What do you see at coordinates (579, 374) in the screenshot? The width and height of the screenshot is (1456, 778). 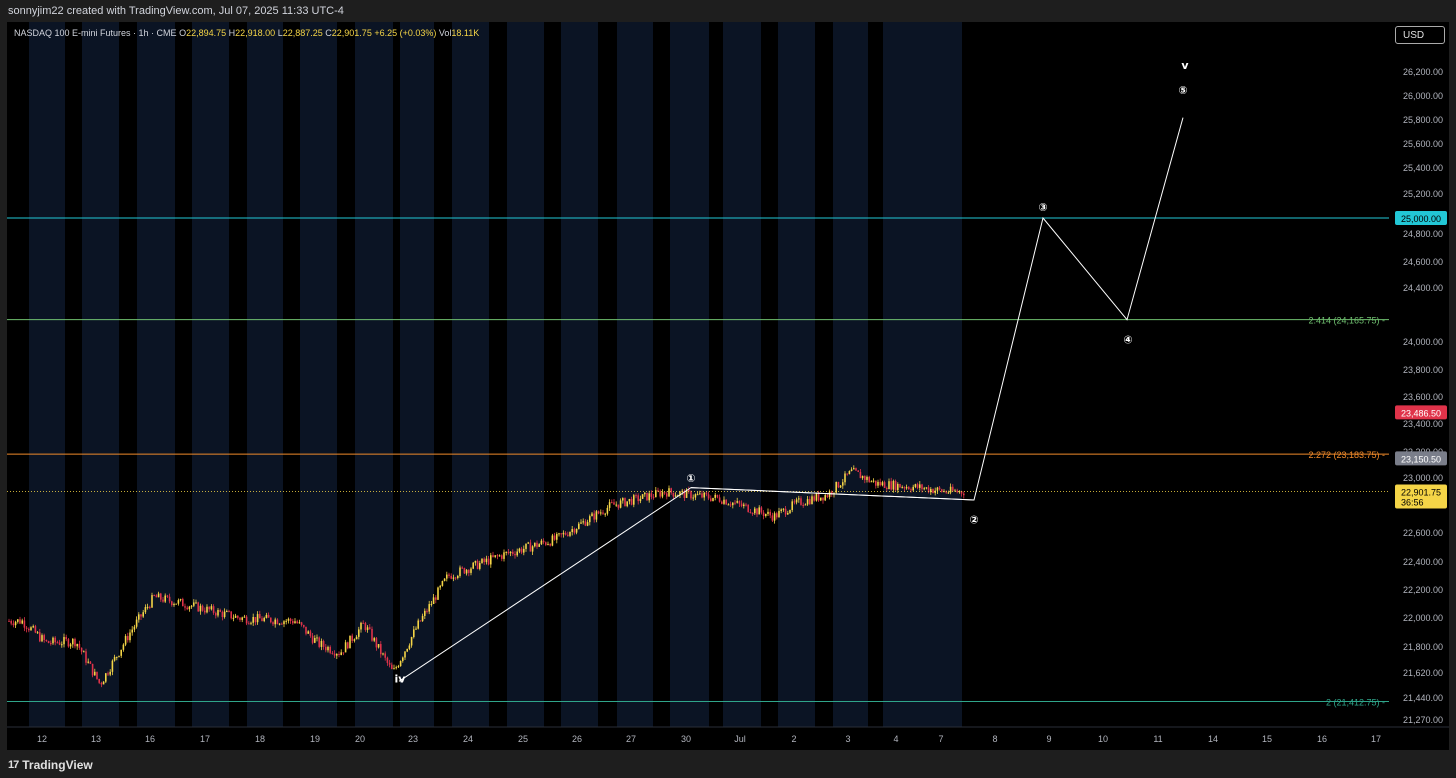 I see `session-band` at bounding box center [579, 374].